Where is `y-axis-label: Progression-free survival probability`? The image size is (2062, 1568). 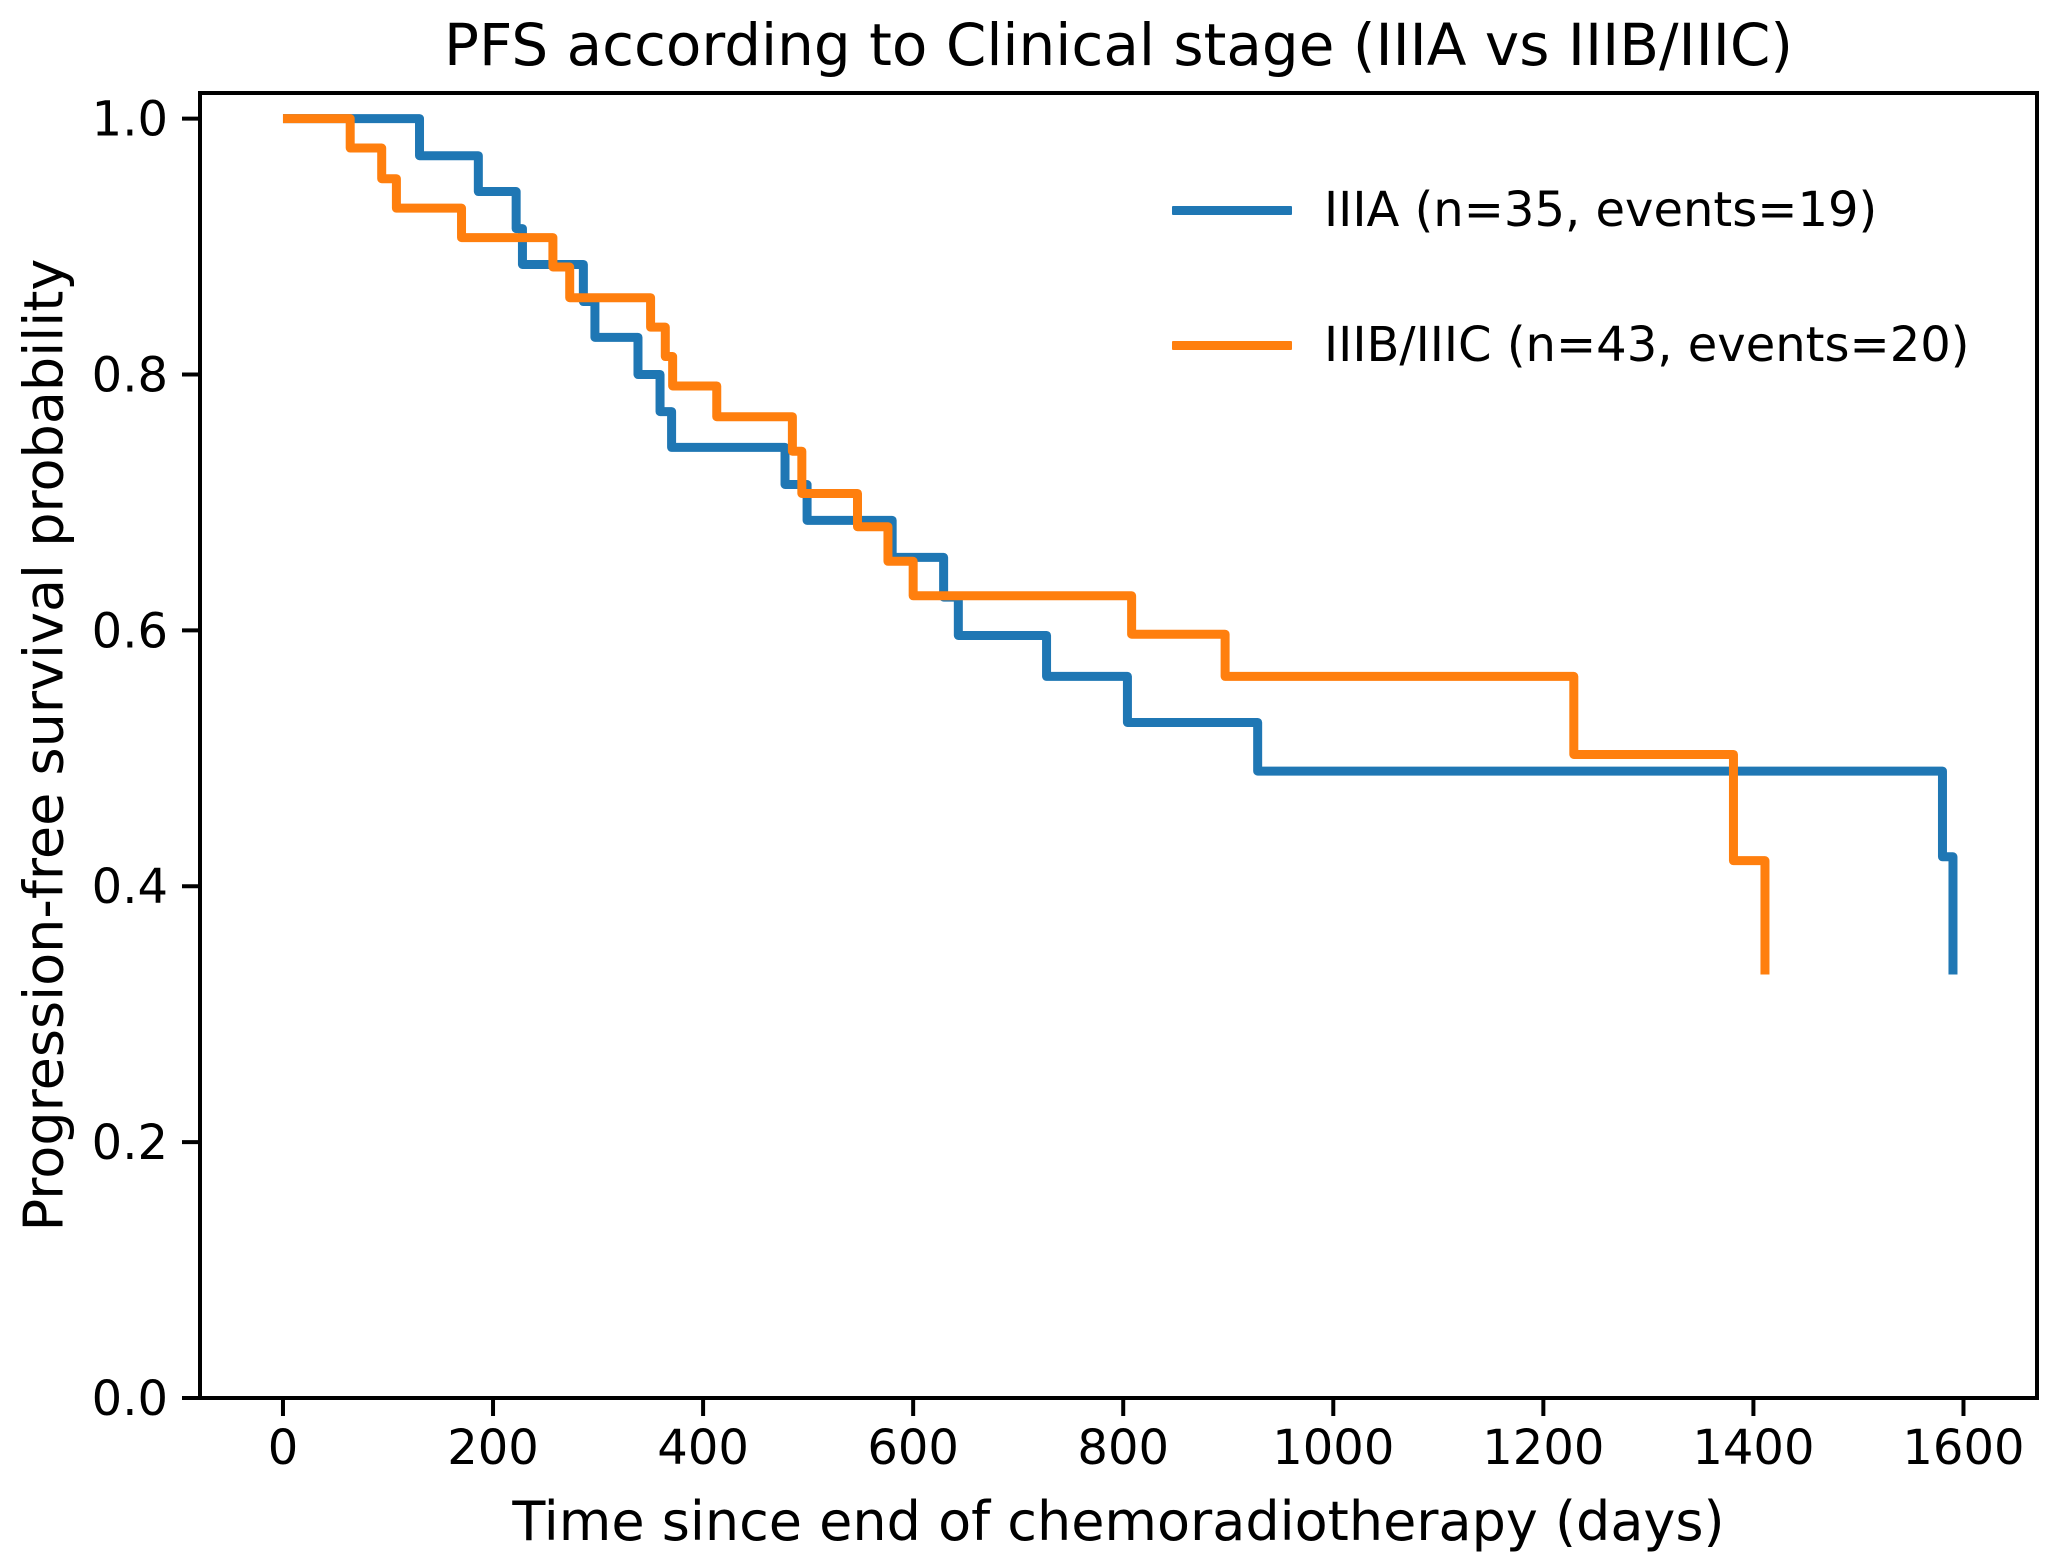 y-axis-label: Progression-free survival probability is located at coordinates (44, 745).